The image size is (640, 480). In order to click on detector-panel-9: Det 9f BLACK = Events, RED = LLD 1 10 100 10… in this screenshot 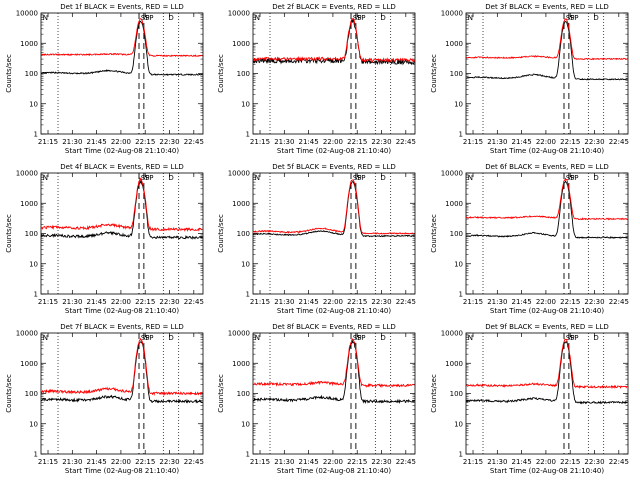, I will do `click(529, 399)`.